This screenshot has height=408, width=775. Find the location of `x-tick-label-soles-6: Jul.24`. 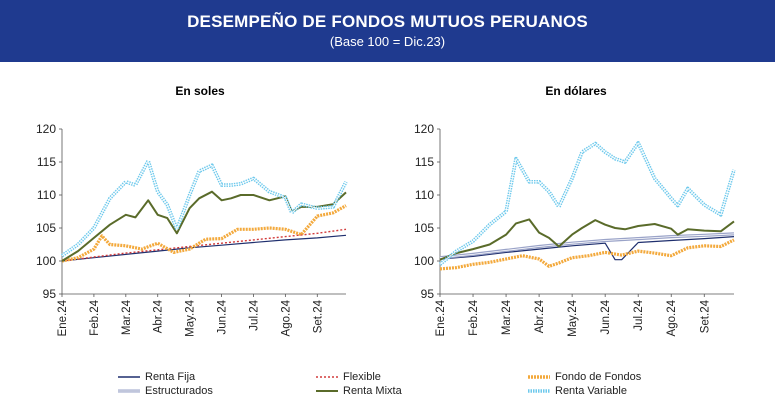

x-tick-label-soles-6: Jul.24 is located at coordinates (254, 314).